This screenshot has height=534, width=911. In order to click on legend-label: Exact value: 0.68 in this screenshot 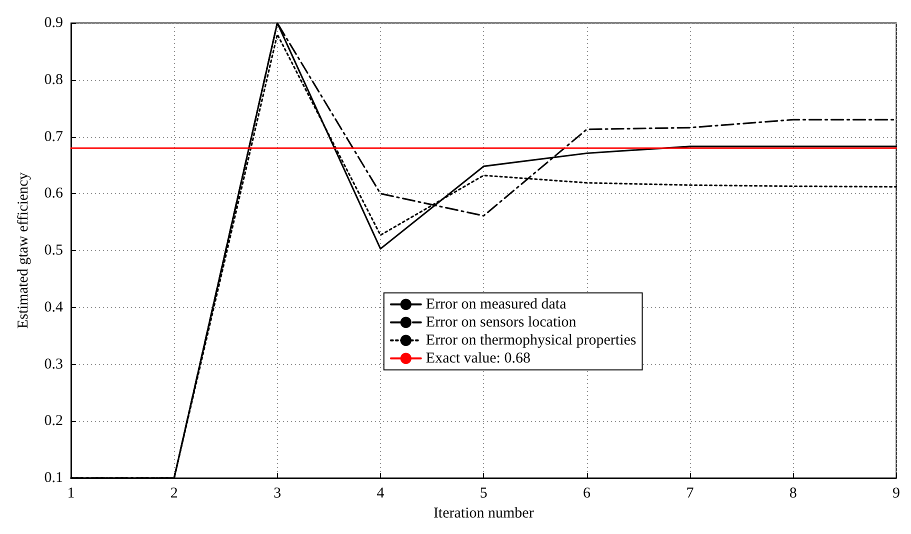, I will do `click(478, 358)`.